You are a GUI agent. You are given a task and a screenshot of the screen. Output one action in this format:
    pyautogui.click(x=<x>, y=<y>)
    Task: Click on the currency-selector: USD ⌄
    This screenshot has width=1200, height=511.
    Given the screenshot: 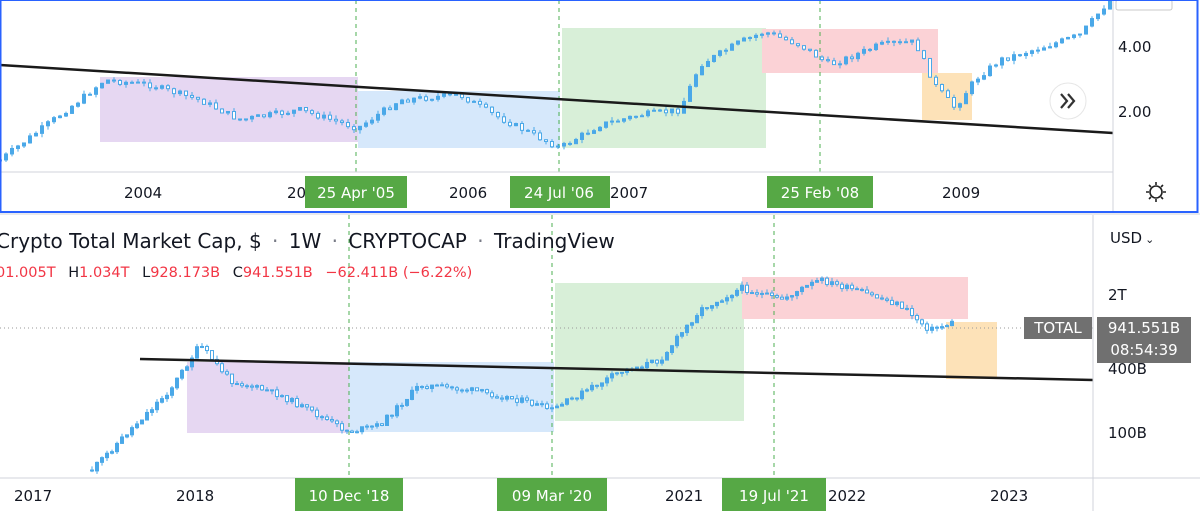 What is the action you would take?
    pyautogui.click(x=1132, y=238)
    